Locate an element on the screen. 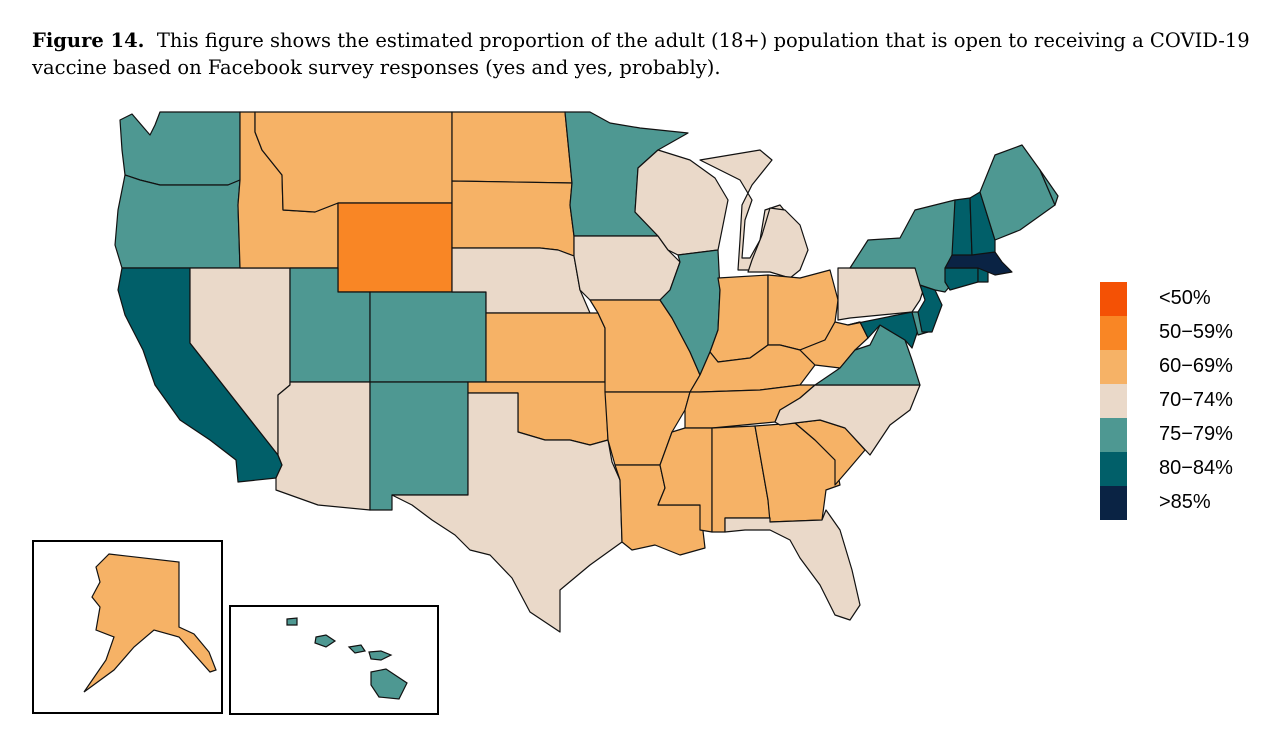  state-maine is located at coordinates (1017, 192).